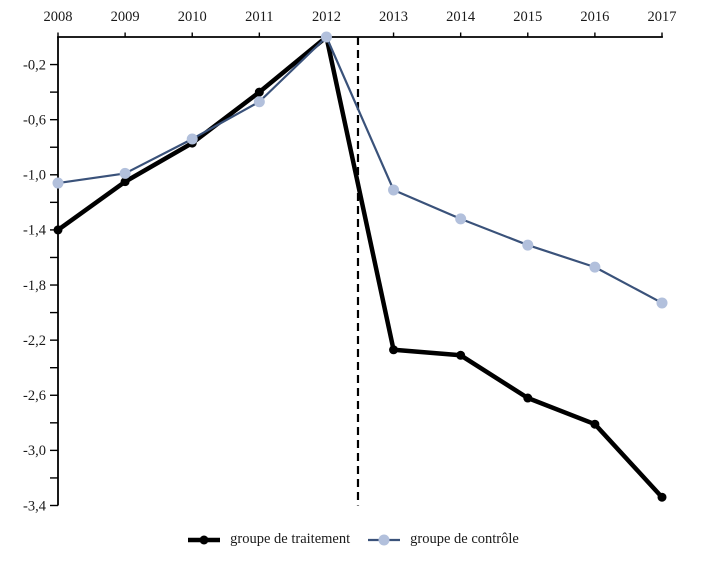 The width and height of the screenshot is (705, 568). Describe the element at coordinates (35, 231) in the screenshot. I see `y-tick-label: -1,4` at that location.